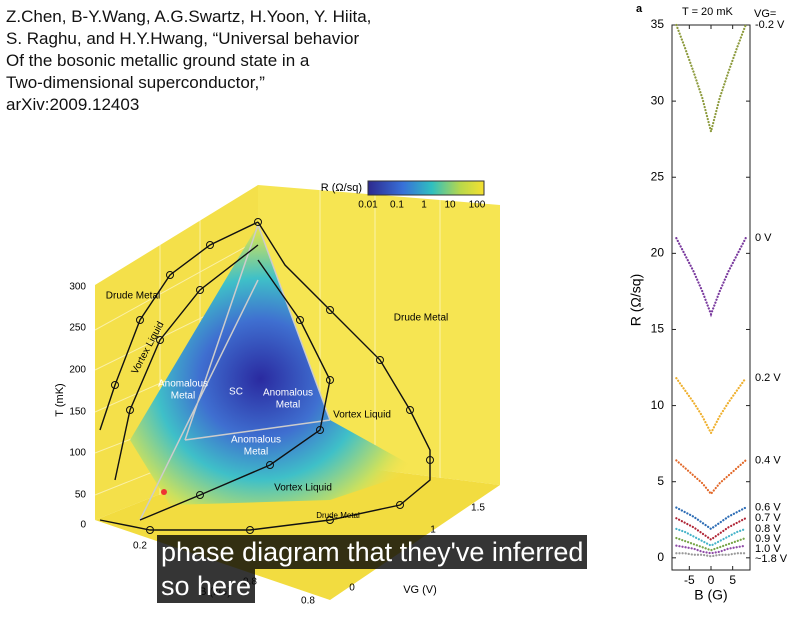 This screenshot has height=620, width=812. Describe the element at coordinates (768, 460) in the screenshot. I see `series-label: 0.4 V` at that location.